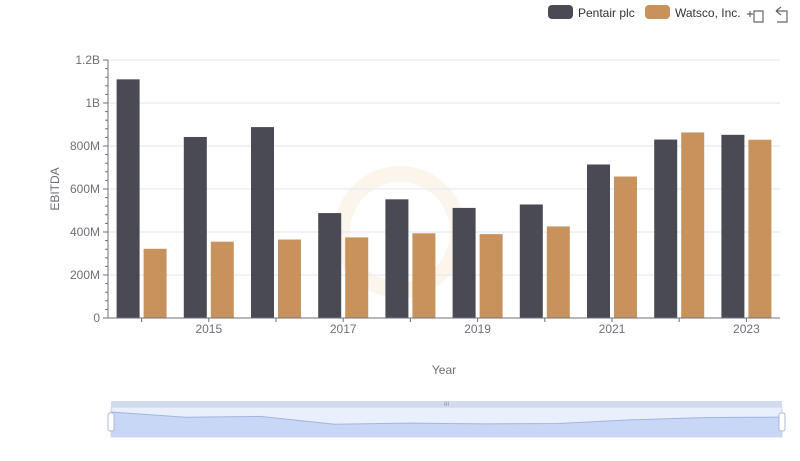 The width and height of the screenshot is (800, 461). I want to click on bar-pentair-plc-2021, so click(598, 241).